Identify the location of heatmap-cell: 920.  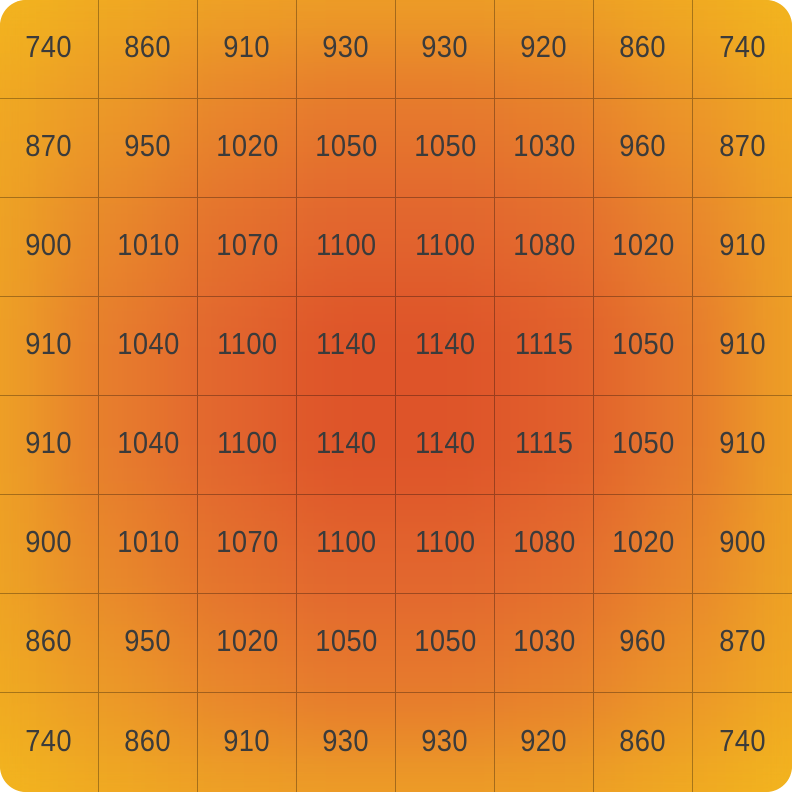
(544, 742).